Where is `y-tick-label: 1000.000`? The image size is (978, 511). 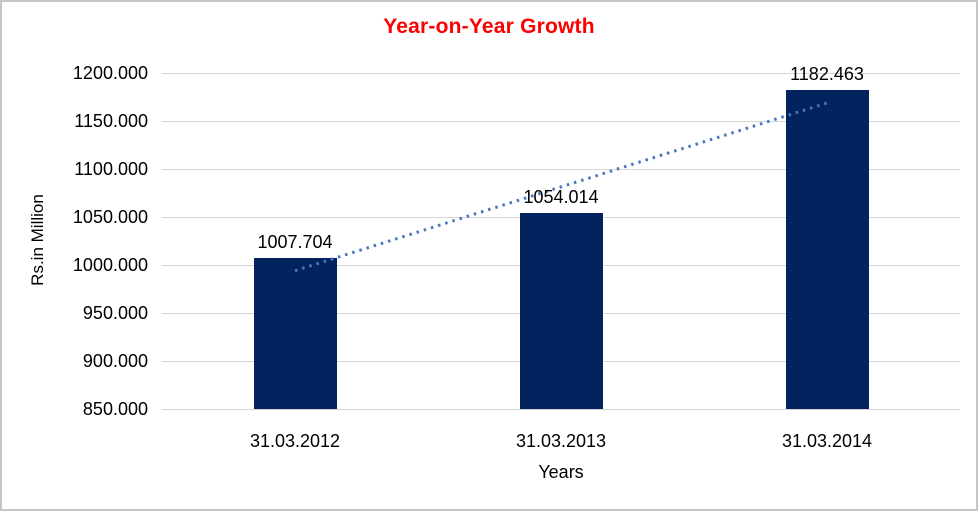 y-tick-label: 1000.000 is located at coordinates (110, 265).